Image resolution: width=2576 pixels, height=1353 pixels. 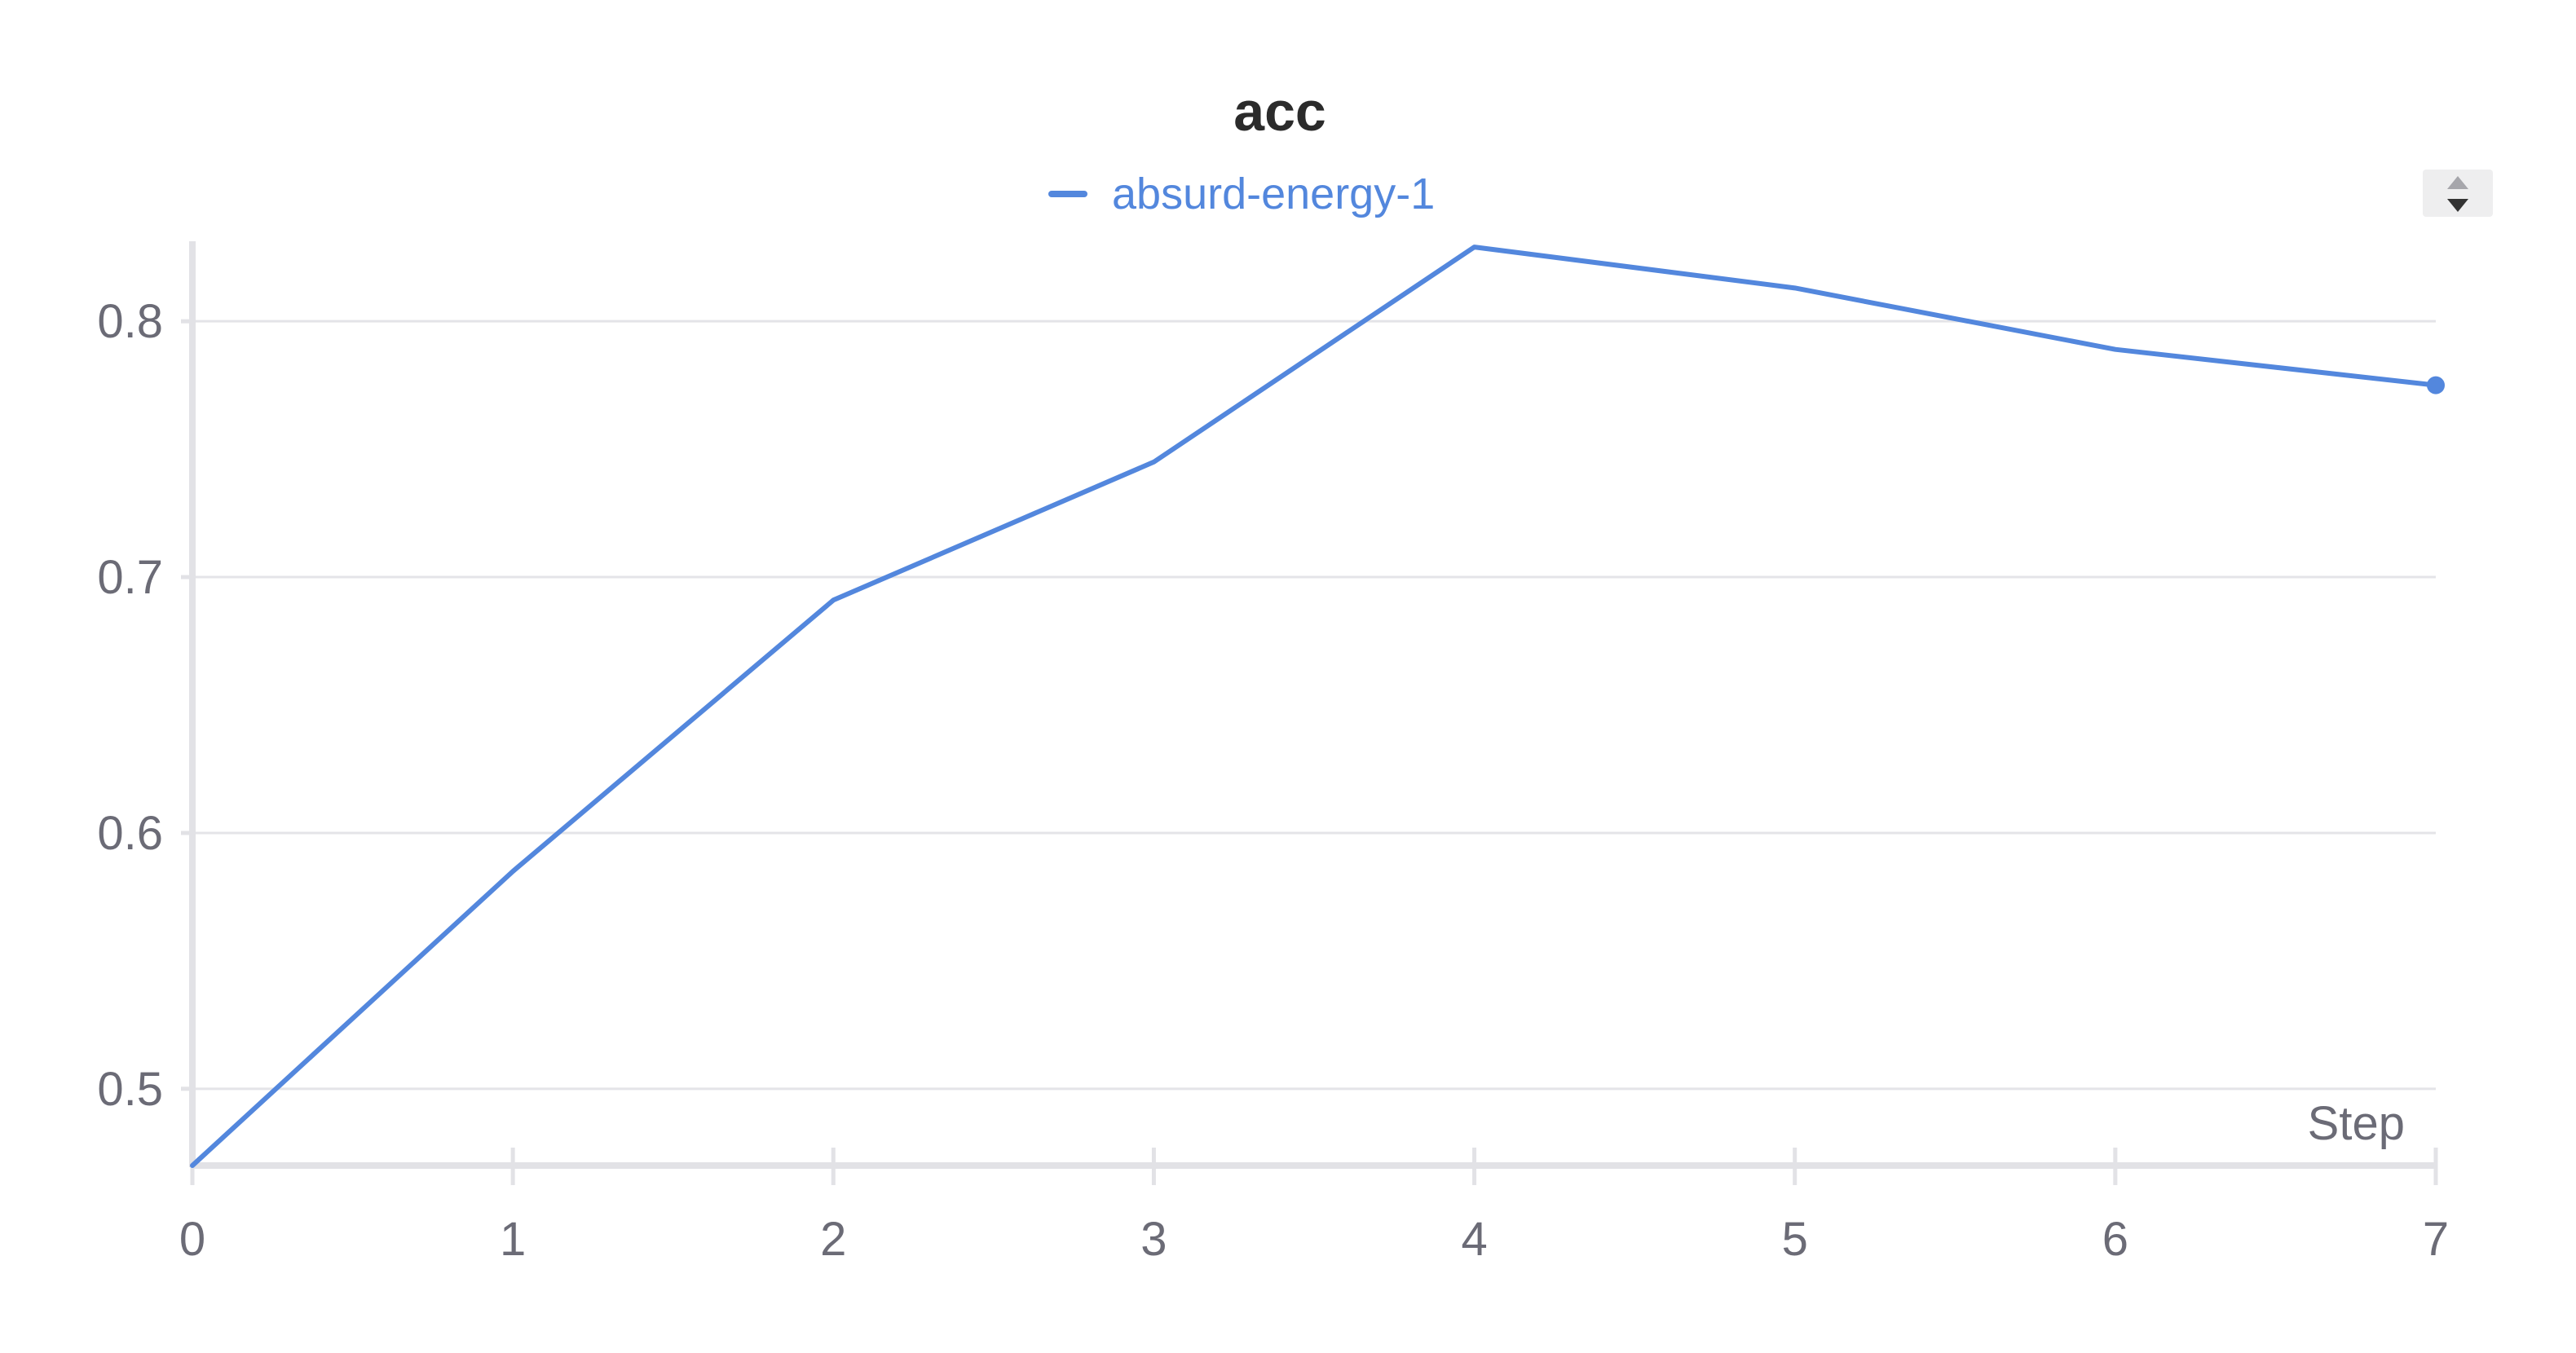 What do you see at coordinates (130, 577) in the screenshot?
I see `y-tick-label: 0.7` at bounding box center [130, 577].